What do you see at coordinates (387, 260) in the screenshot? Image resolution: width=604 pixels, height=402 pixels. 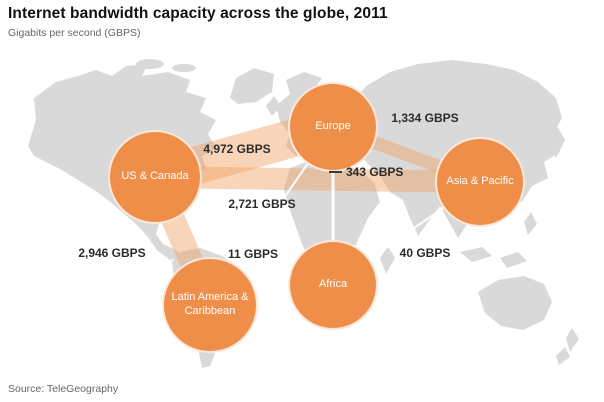 I see `island-madagascar` at bounding box center [387, 260].